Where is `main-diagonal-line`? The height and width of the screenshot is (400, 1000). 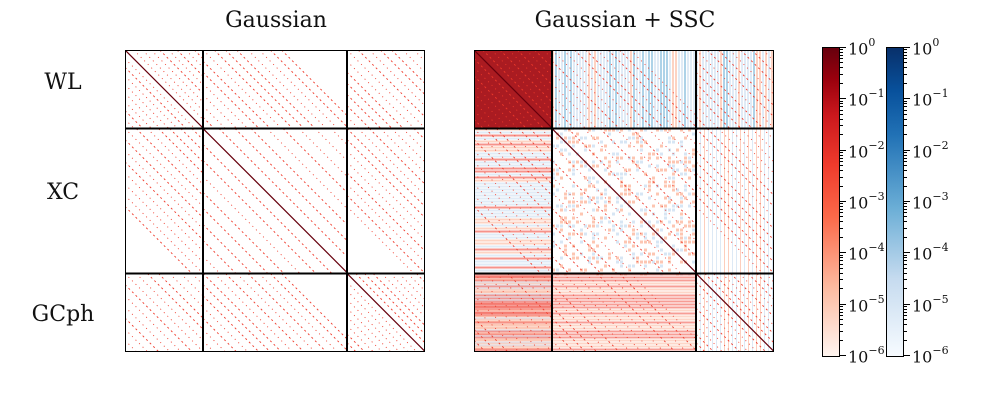
main-diagonal-line is located at coordinates (275, 200).